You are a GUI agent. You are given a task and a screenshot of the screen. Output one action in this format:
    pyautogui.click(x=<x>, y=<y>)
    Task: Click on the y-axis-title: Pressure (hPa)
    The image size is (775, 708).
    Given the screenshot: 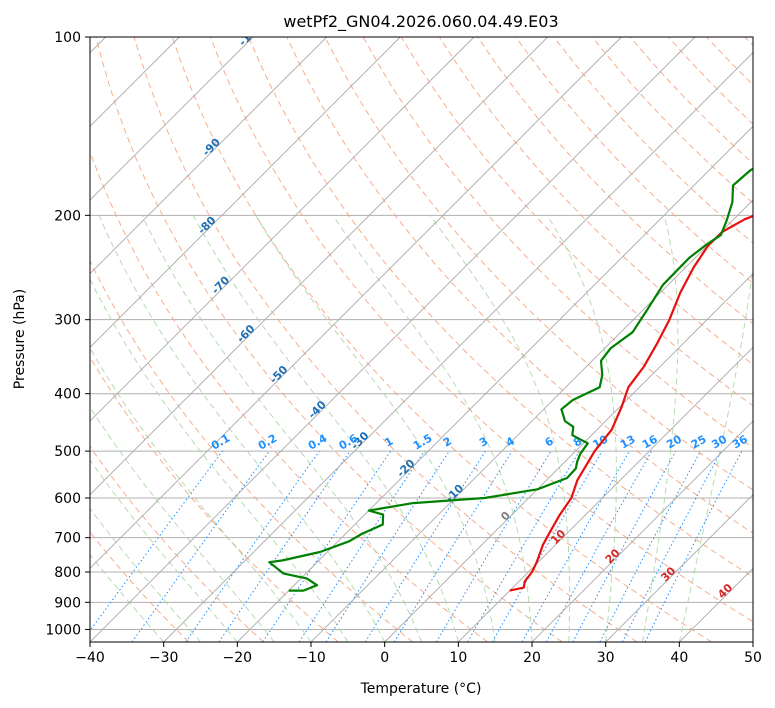 What is the action you would take?
    pyautogui.click(x=20, y=339)
    